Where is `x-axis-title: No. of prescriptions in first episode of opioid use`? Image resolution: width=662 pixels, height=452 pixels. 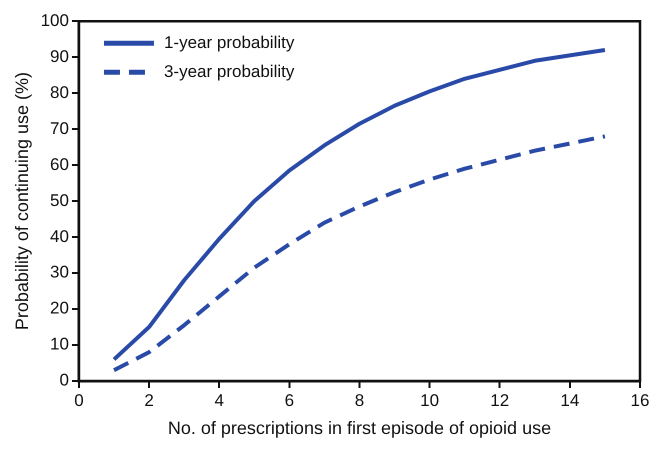 x-axis-title: No. of prescriptions in first episode of opioid use is located at coordinates (360, 428).